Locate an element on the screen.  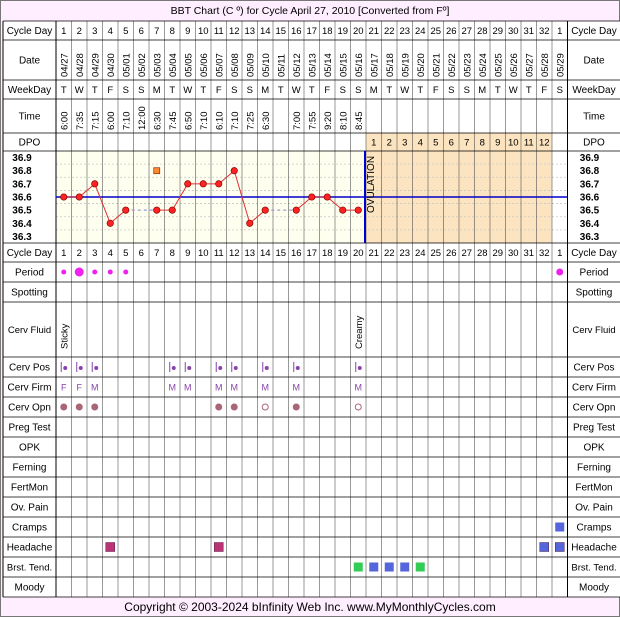
cycle-day-number: 1 is located at coordinates (559, 31).